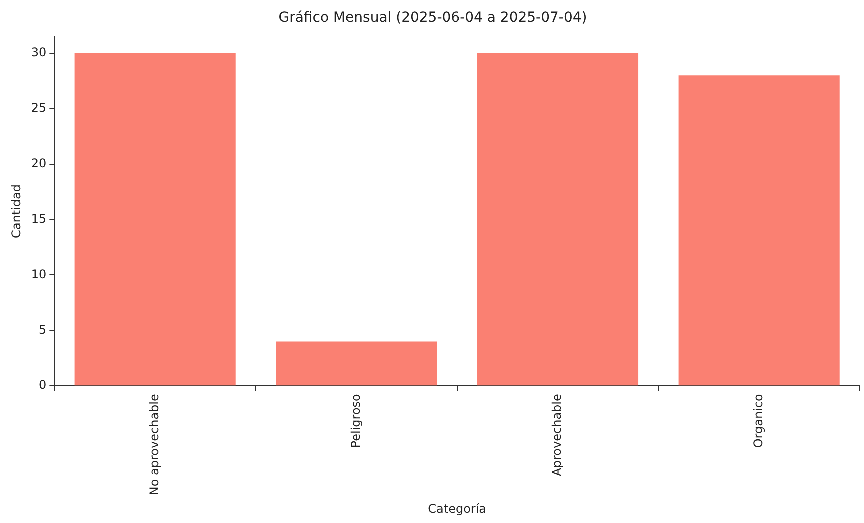  I want to click on y-tick-label: 0, so click(43, 385).